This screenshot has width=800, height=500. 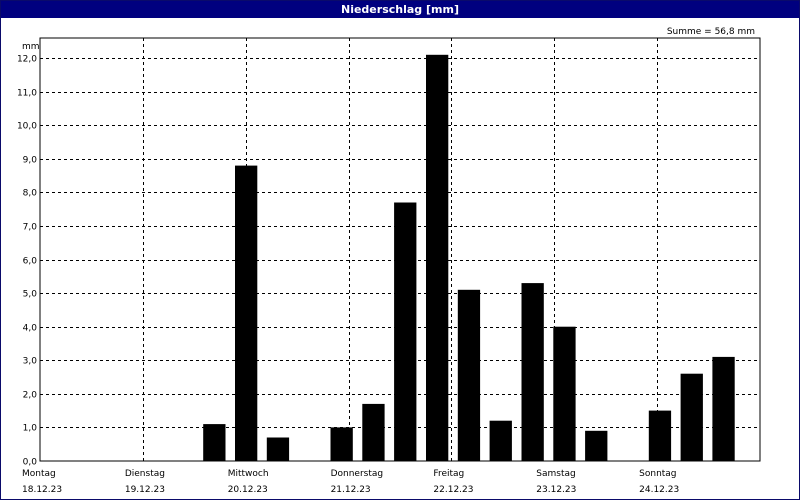 What do you see at coordinates (357, 474) in the screenshot?
I see `x-tick-day: Donnerstag` at bounding box center [357, 474].